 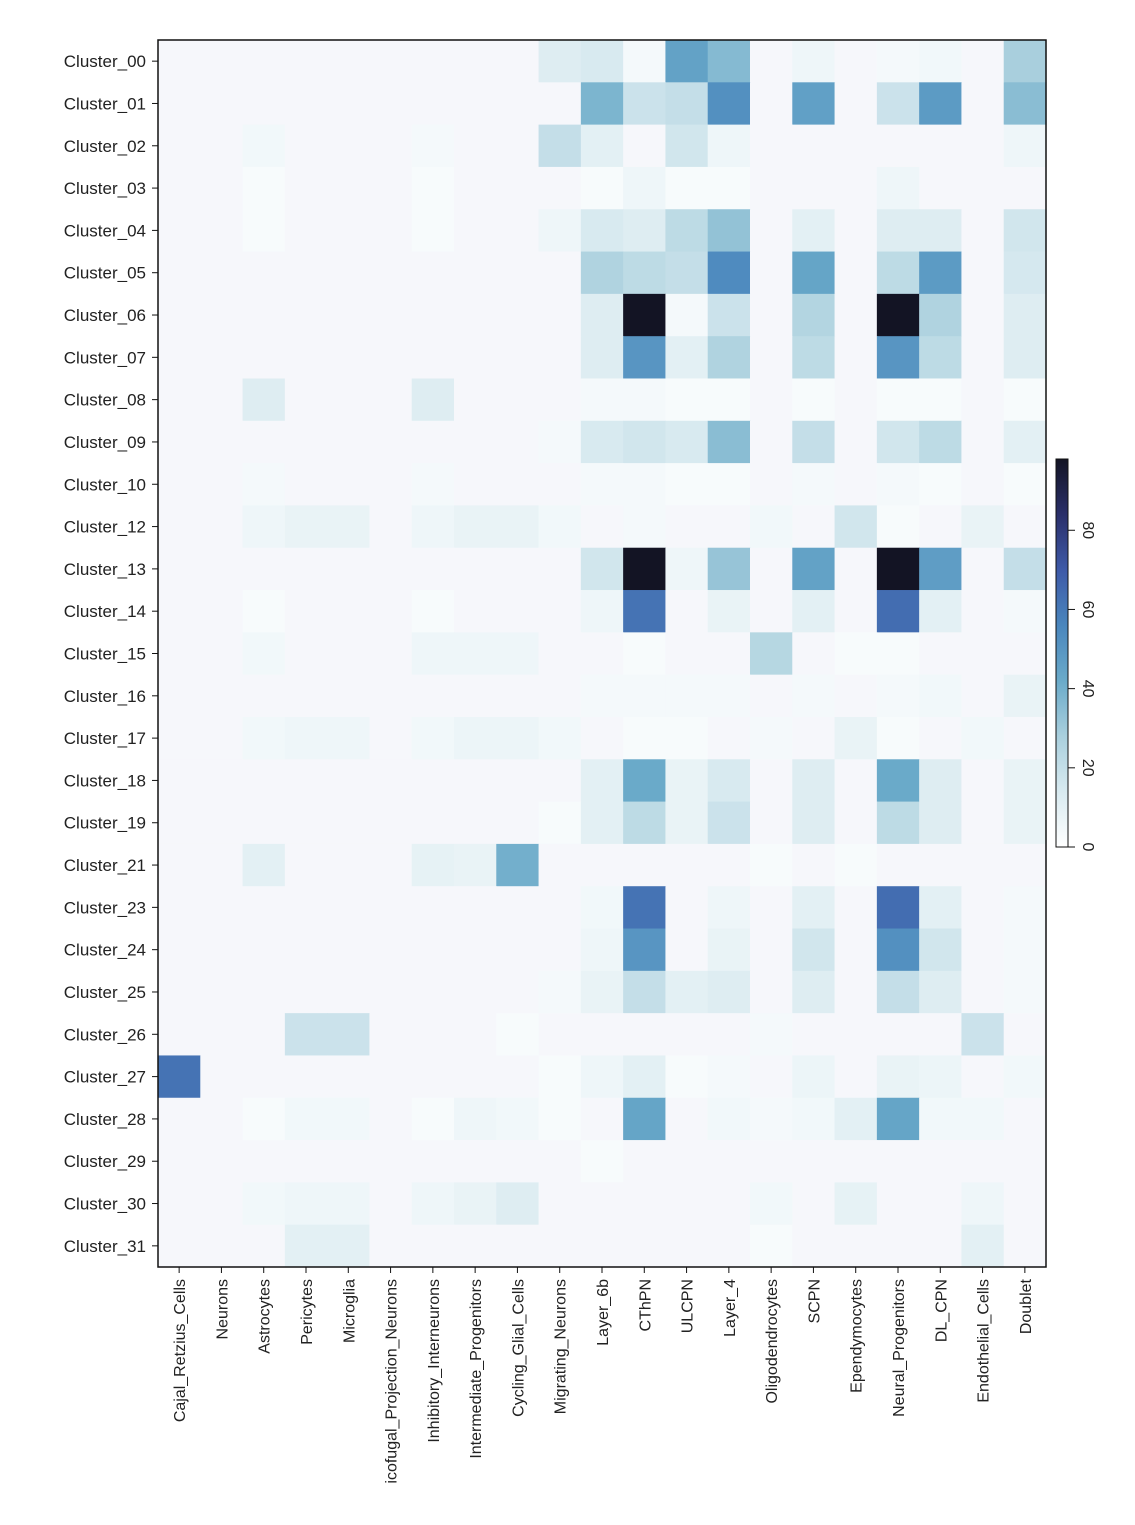 I want to click on column-label: Layer_4, so click(x=730, y=1308).